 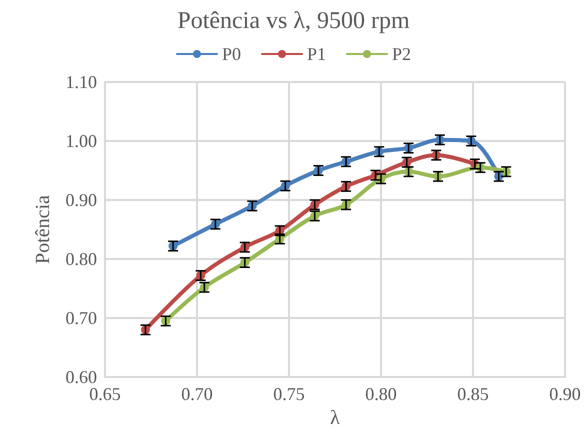 What do you see at coordinates (43, 229) in the screenshot?
I see `y-axis-title: Potência` at bounding box center [43, 229].